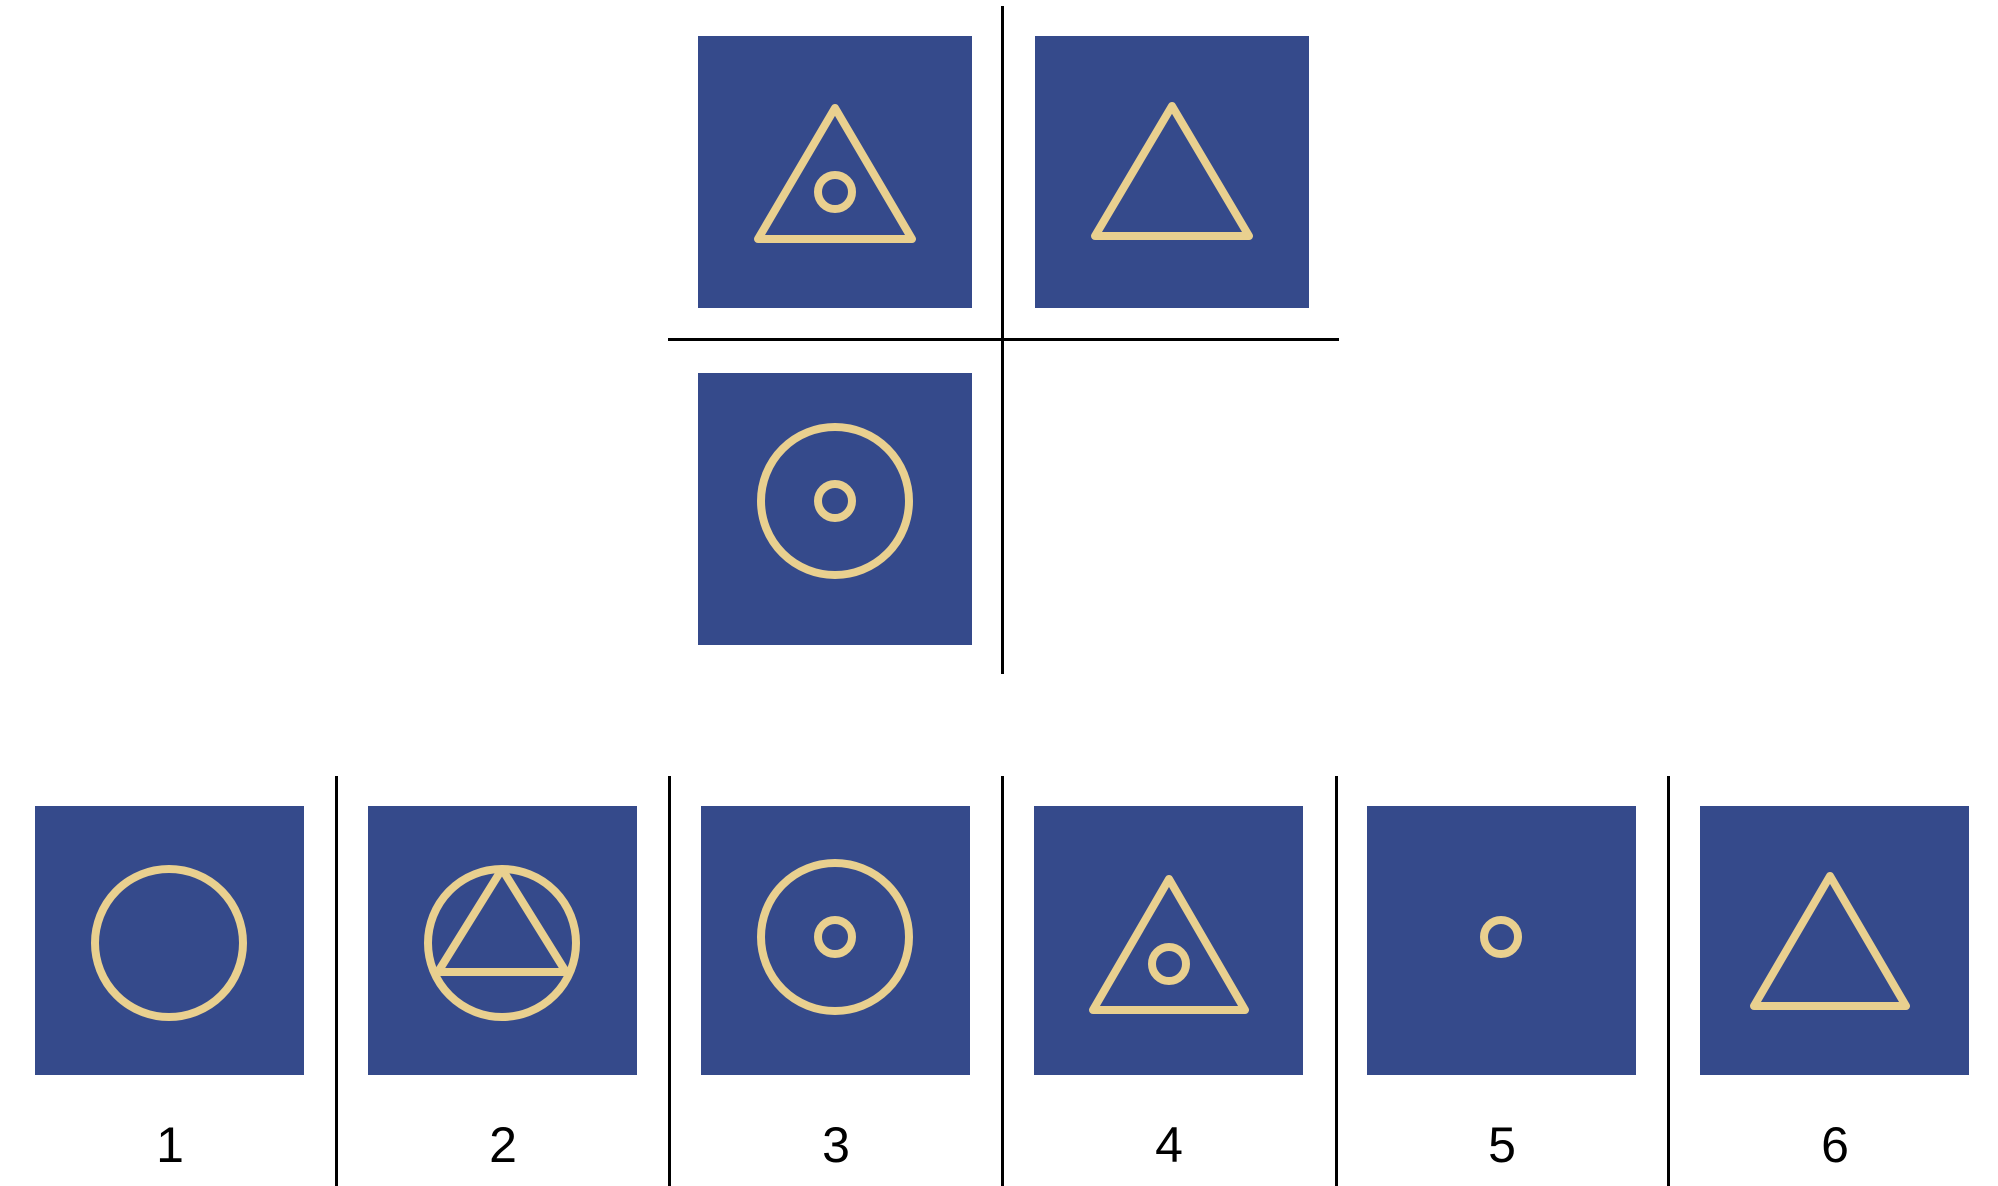 This screenshot has width=1998, height=1186. I want to click on option-5-tile, so click(1501, 940).